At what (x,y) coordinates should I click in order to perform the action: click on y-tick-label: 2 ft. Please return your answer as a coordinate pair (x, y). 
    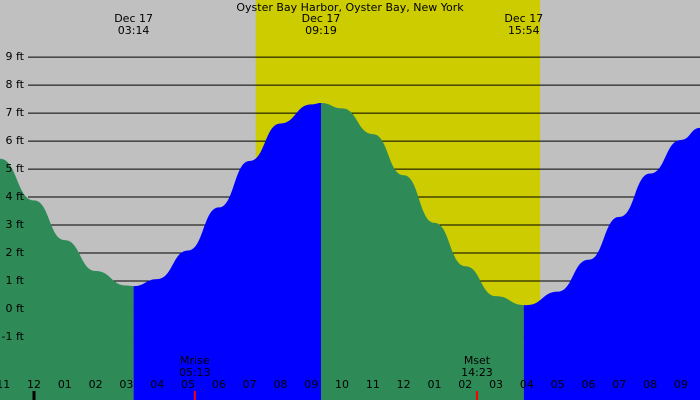
    Looking at the image, I should click on (15, 252).